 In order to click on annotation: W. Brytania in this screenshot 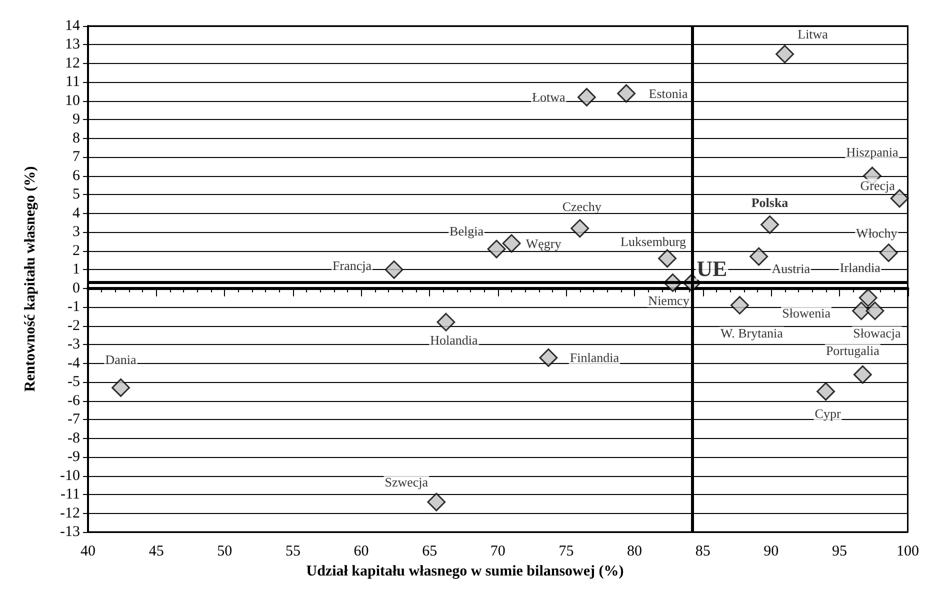, I will do `click(752, 333)`.